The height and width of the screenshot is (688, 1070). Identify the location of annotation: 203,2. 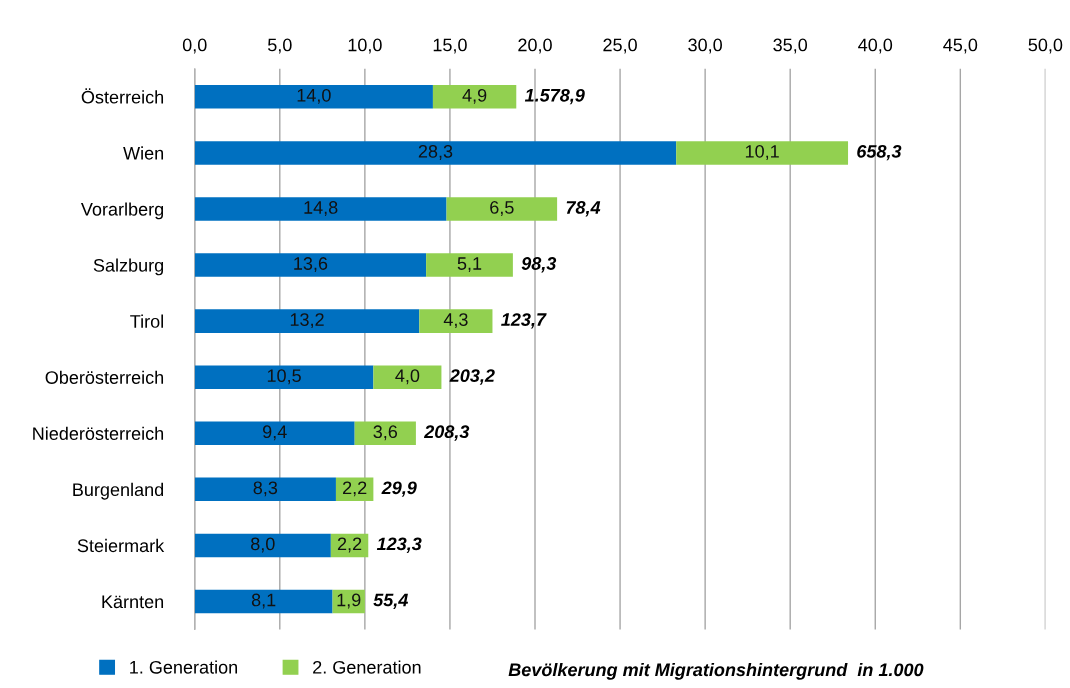
(472, 377).